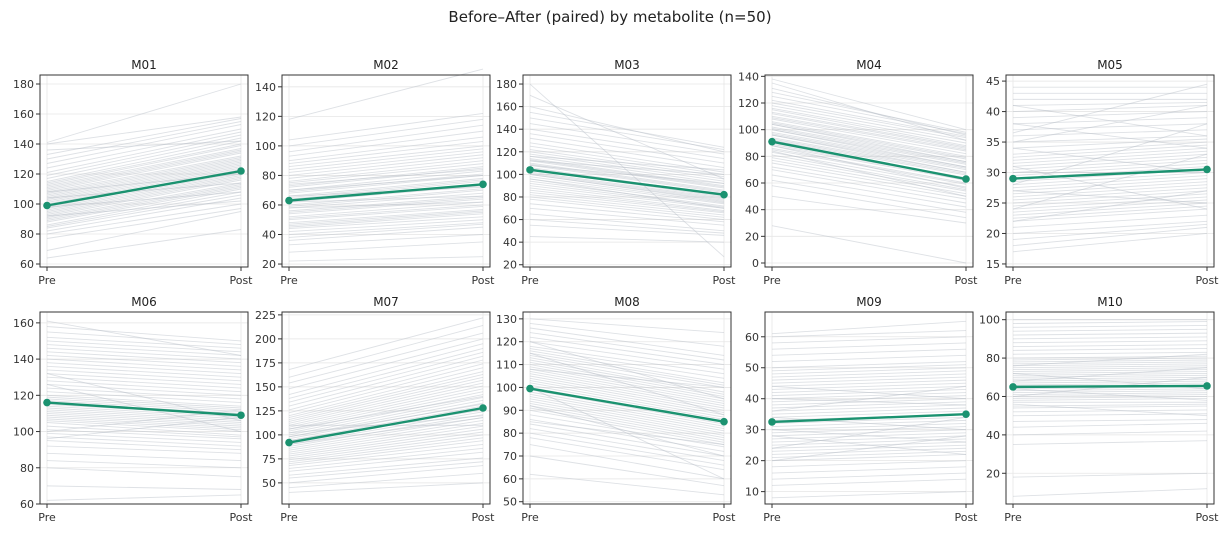  Describe the element at coordinates (27, 264) in the screenshot. I see `y-tick-label: 60` at that location.